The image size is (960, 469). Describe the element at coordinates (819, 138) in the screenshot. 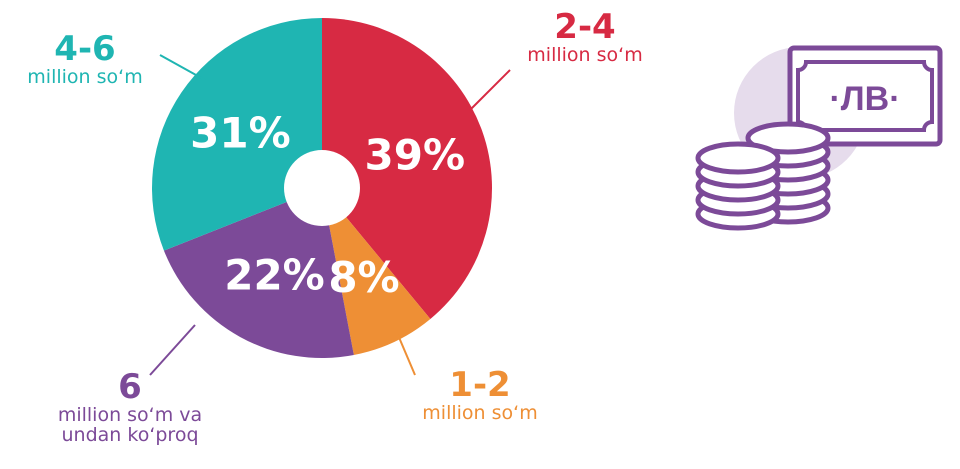

I see `money-icon: ·ЛВ·` at that location.